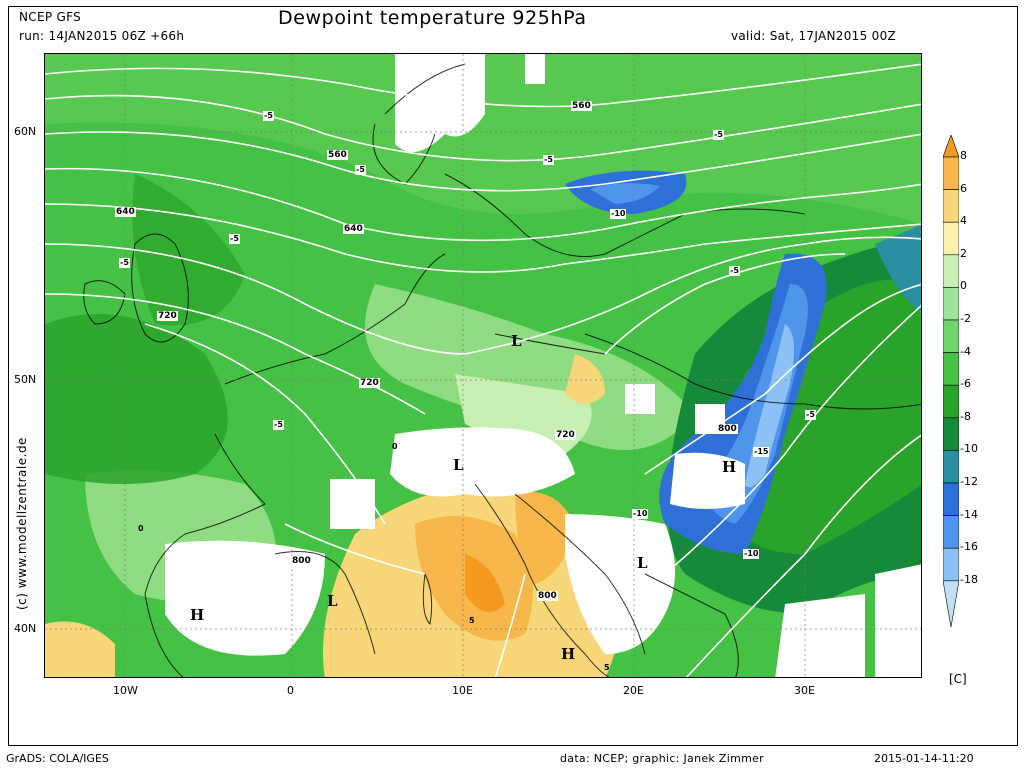  I want to click on colorbar-tick-label: -16, so click(969, 547).